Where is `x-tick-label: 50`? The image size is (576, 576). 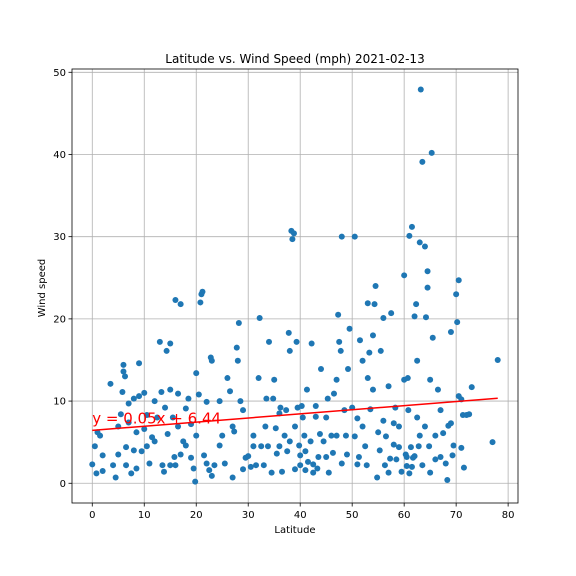 x-tick-label: 50 is located at coordinates (352, 515).